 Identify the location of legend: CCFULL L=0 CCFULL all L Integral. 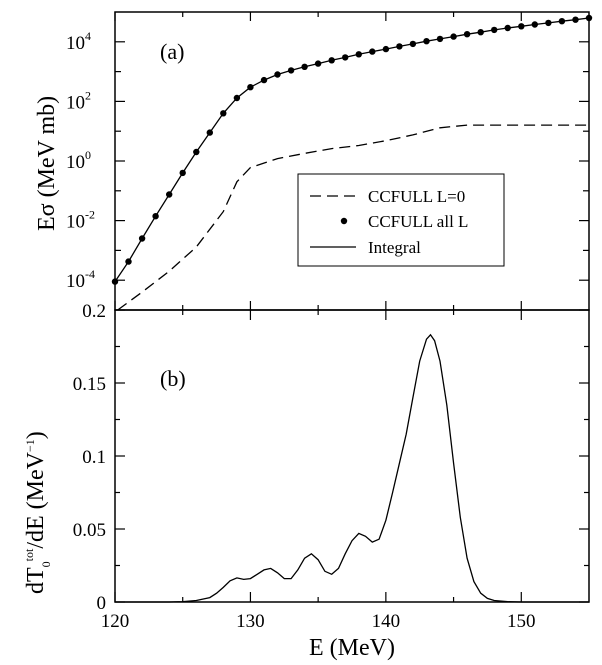
(401, 220).